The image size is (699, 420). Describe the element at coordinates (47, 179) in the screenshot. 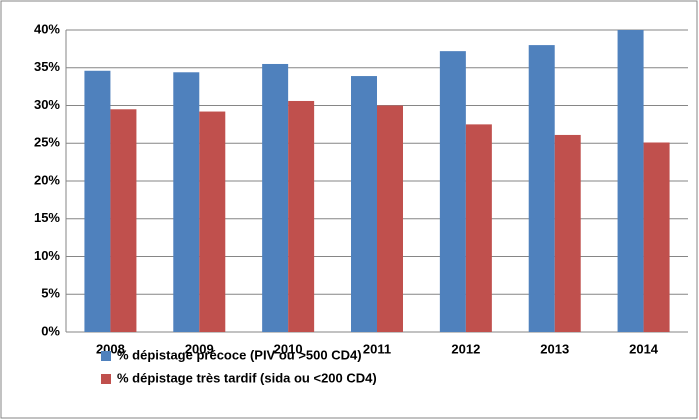

I see `y-tick-label: 20%` at that location.